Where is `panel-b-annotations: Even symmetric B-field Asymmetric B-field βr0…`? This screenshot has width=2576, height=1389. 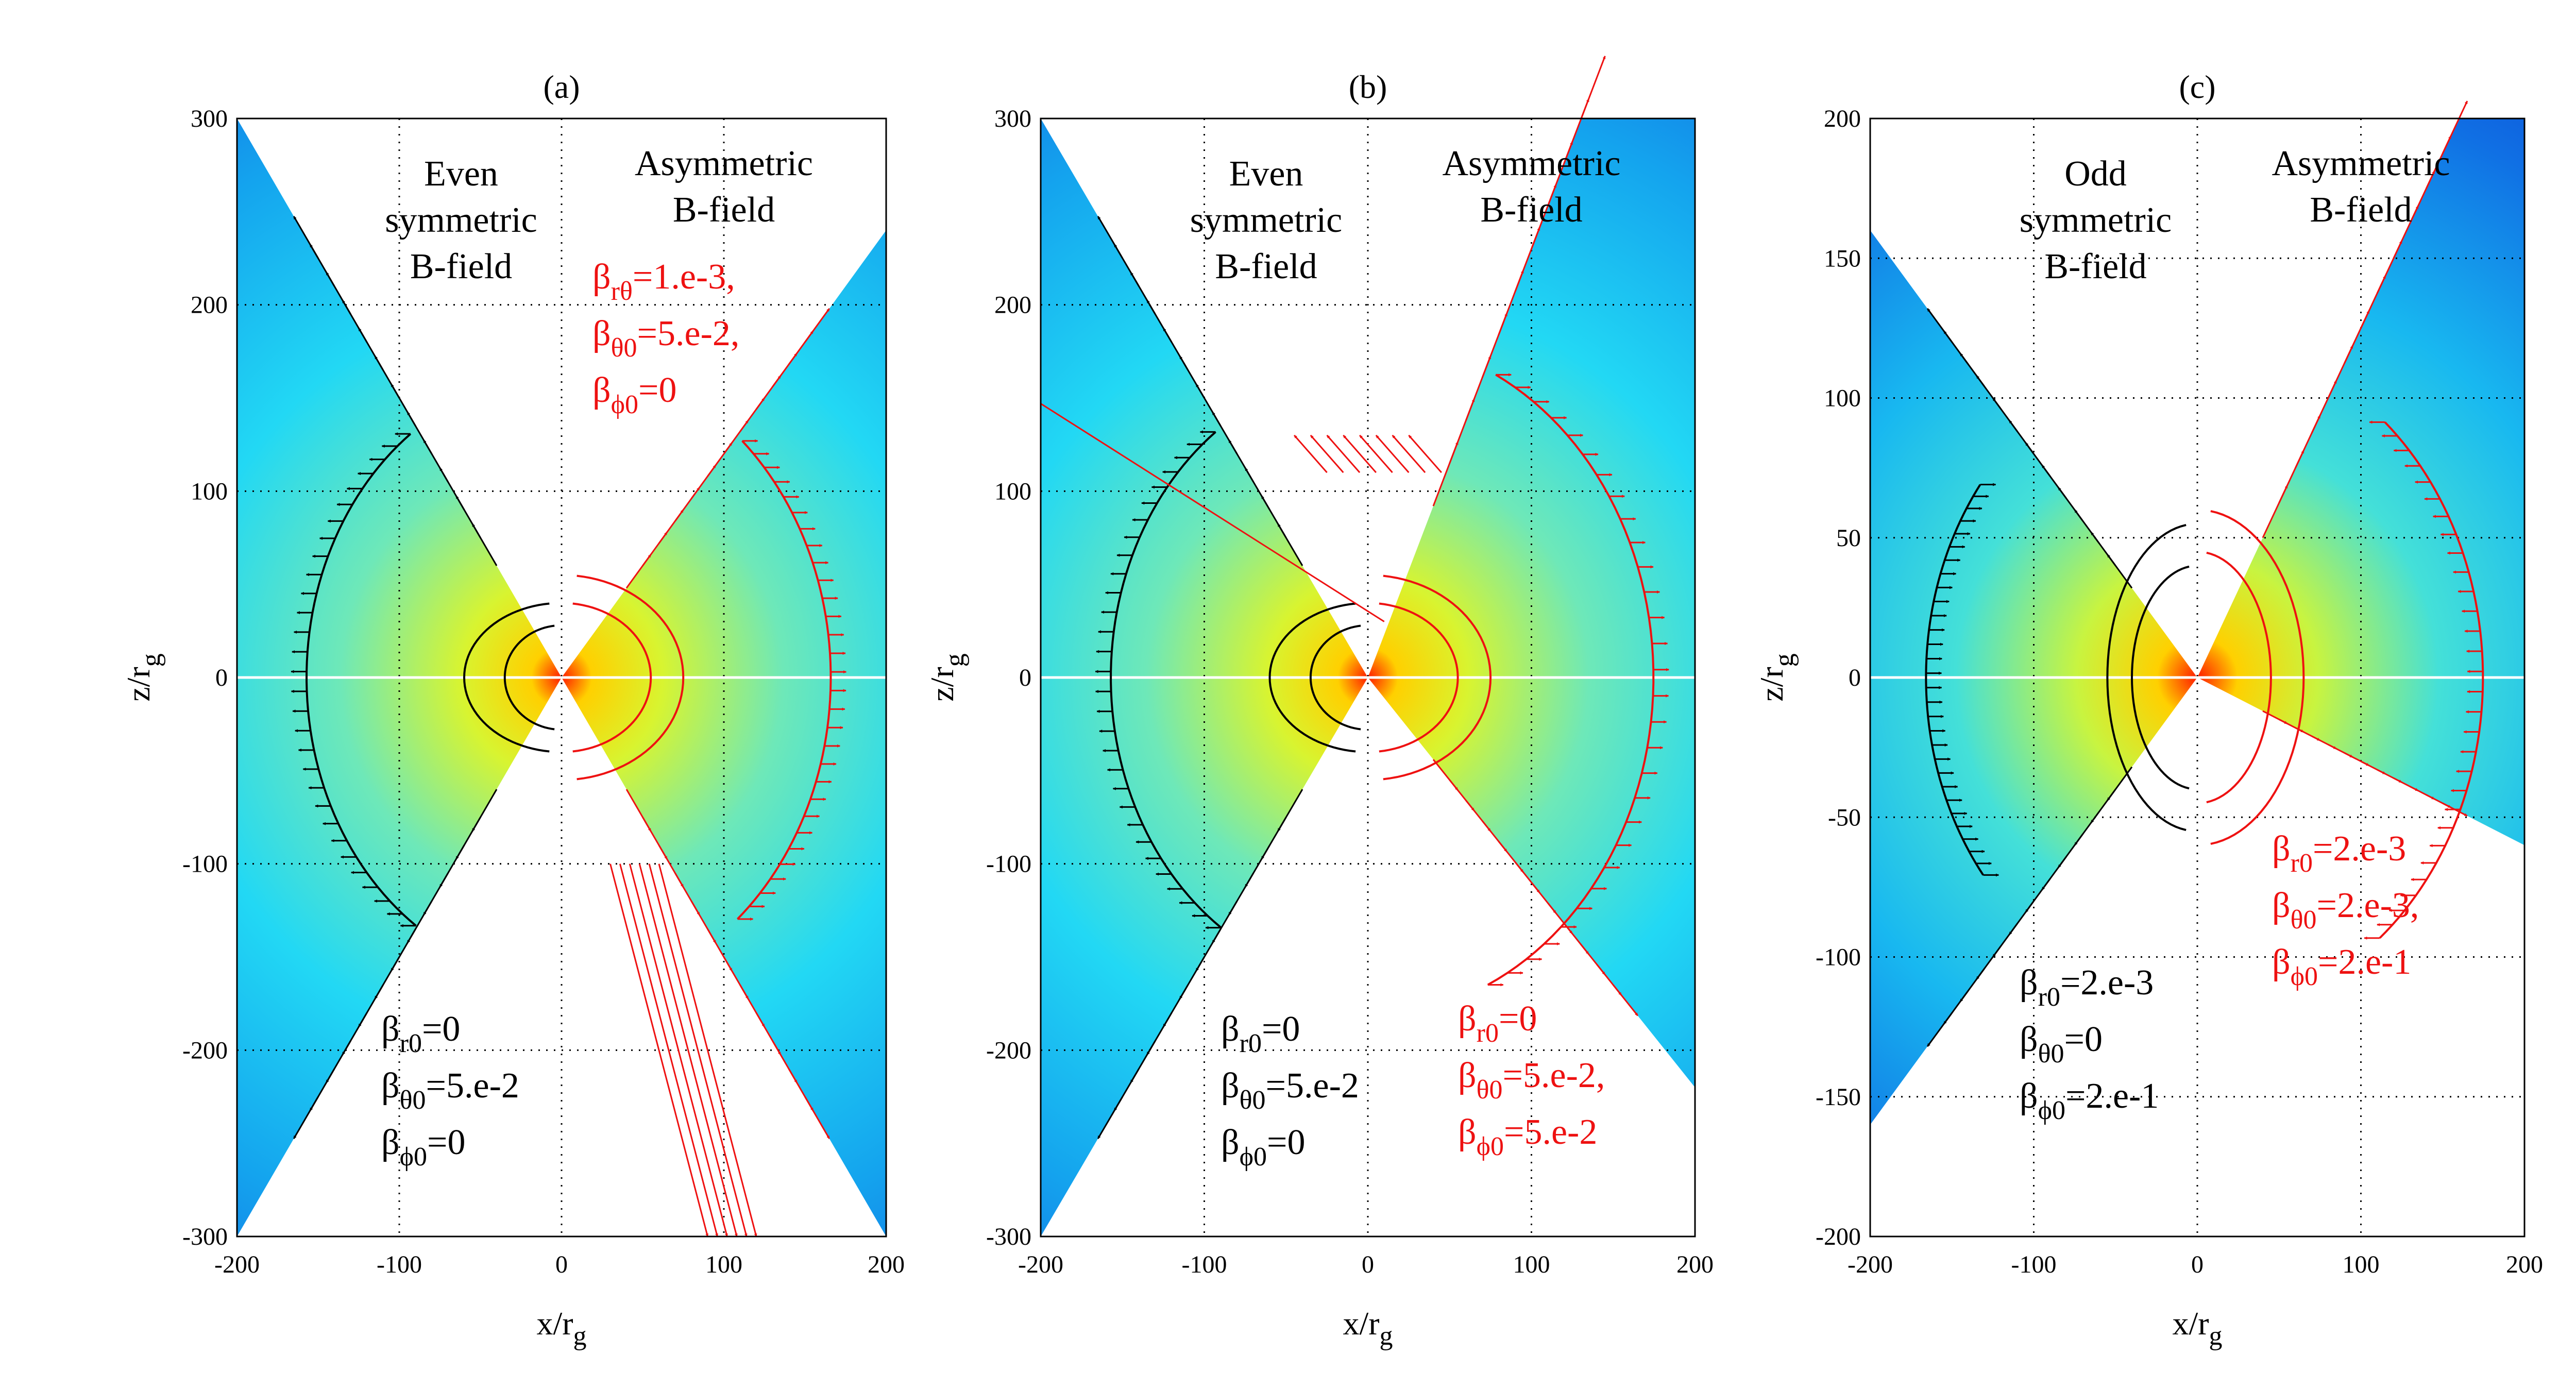
panel-b-annotations: Even symmetric B-field Asymmetric B-field βr0… is located at coordinates (1405, 658).